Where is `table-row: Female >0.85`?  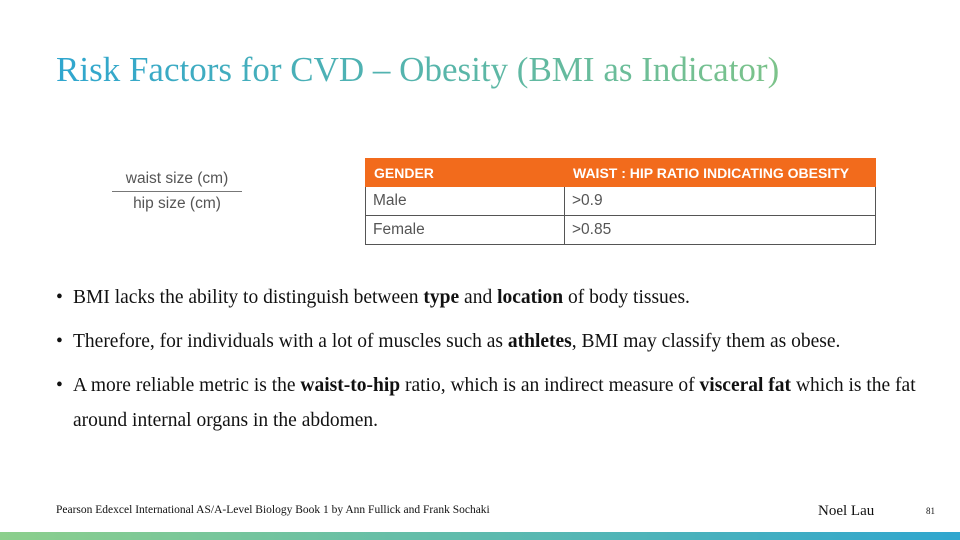
table-row: Female >0.85 is located at coordinates (620, 230).